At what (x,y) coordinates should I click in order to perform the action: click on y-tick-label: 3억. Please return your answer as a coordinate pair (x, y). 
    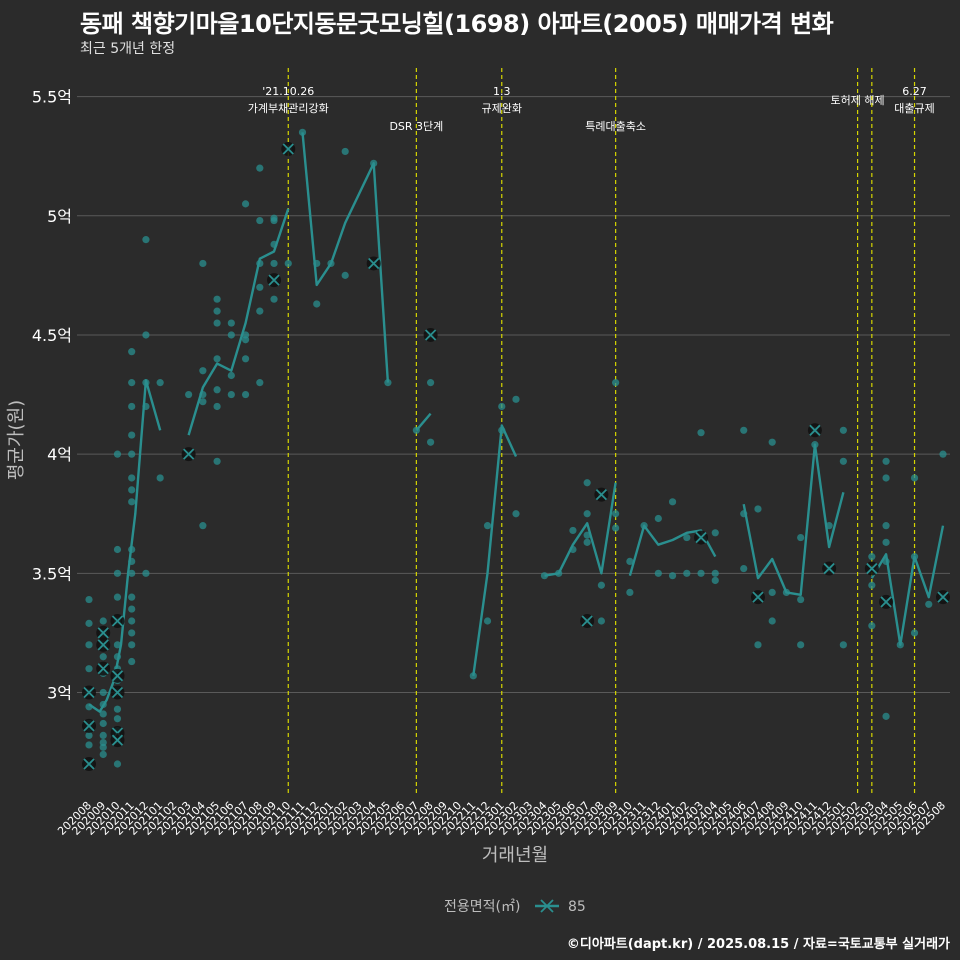
    Looking at the image, I should click on (59, 693).